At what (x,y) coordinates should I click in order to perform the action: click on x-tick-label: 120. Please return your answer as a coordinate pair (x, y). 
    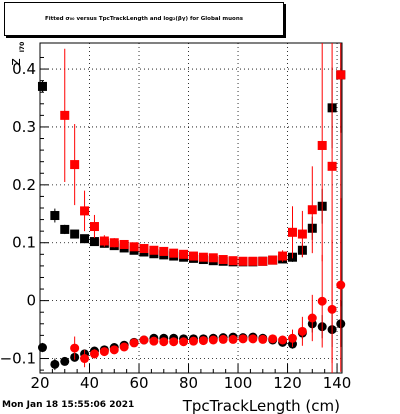
    Looking at the image, I should click on (287, 383).